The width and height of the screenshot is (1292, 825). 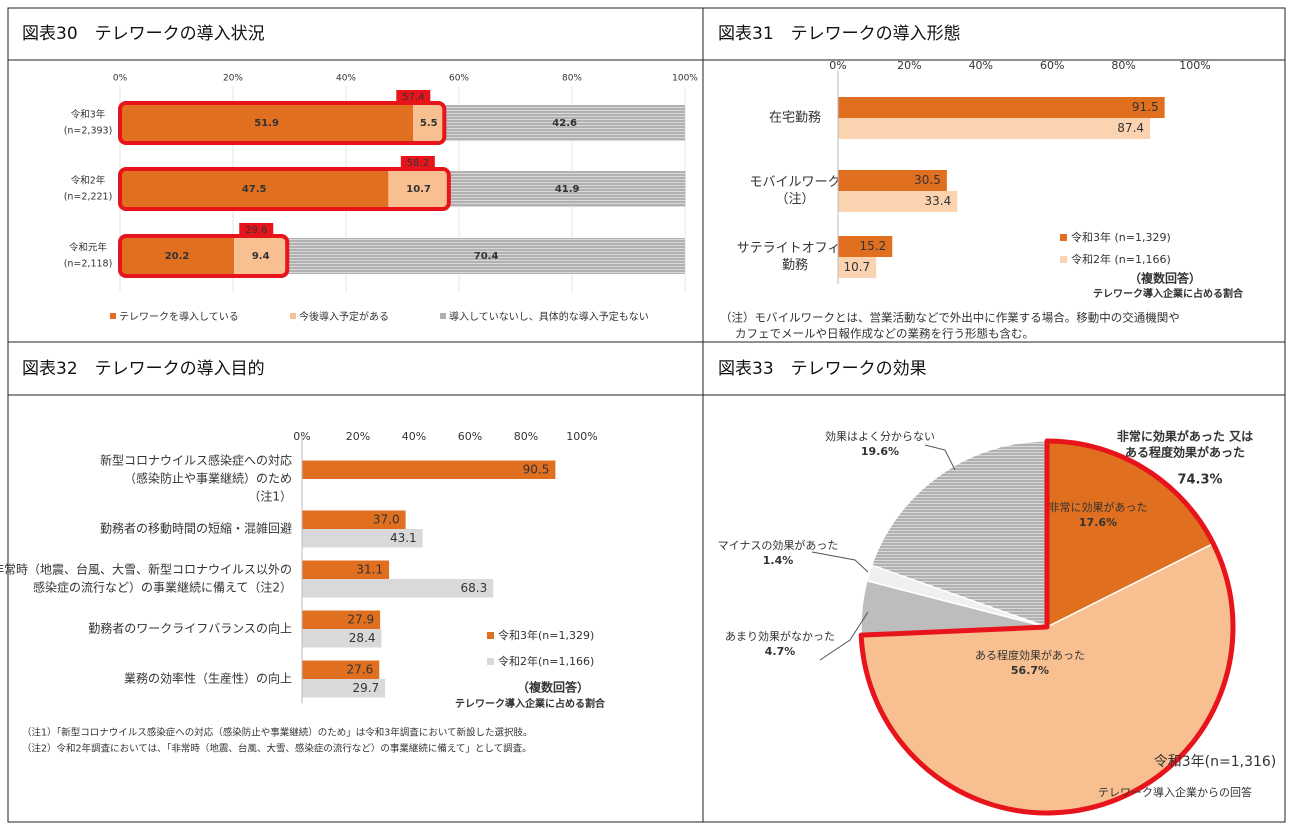 I want to click on value-label: 87.4, so click(x=1130, y=128).